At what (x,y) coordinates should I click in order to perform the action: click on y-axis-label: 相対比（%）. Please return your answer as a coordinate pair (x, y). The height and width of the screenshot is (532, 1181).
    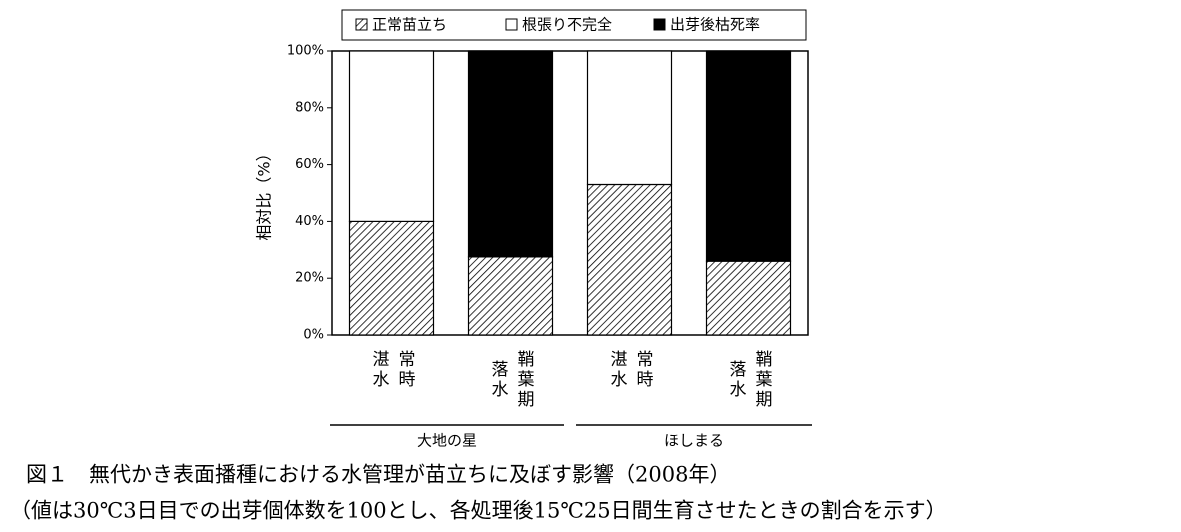
    Looking at the image, I should click on (264, 192).